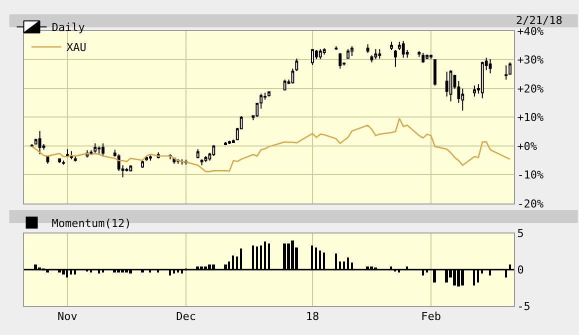  I want to click on y-tick-label: +30%, so click(530, 60).